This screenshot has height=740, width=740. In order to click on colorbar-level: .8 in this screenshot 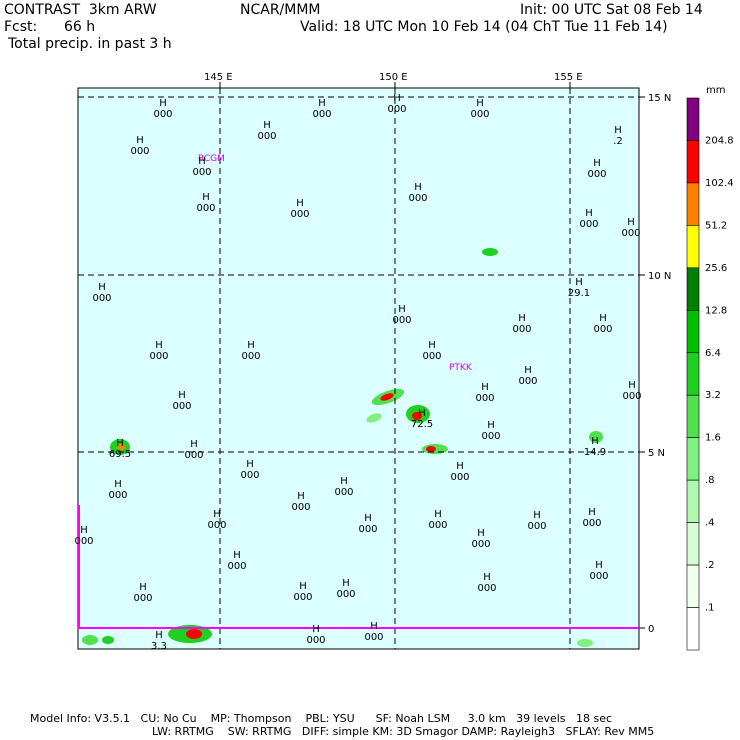, I will do `click(710, 480)`.